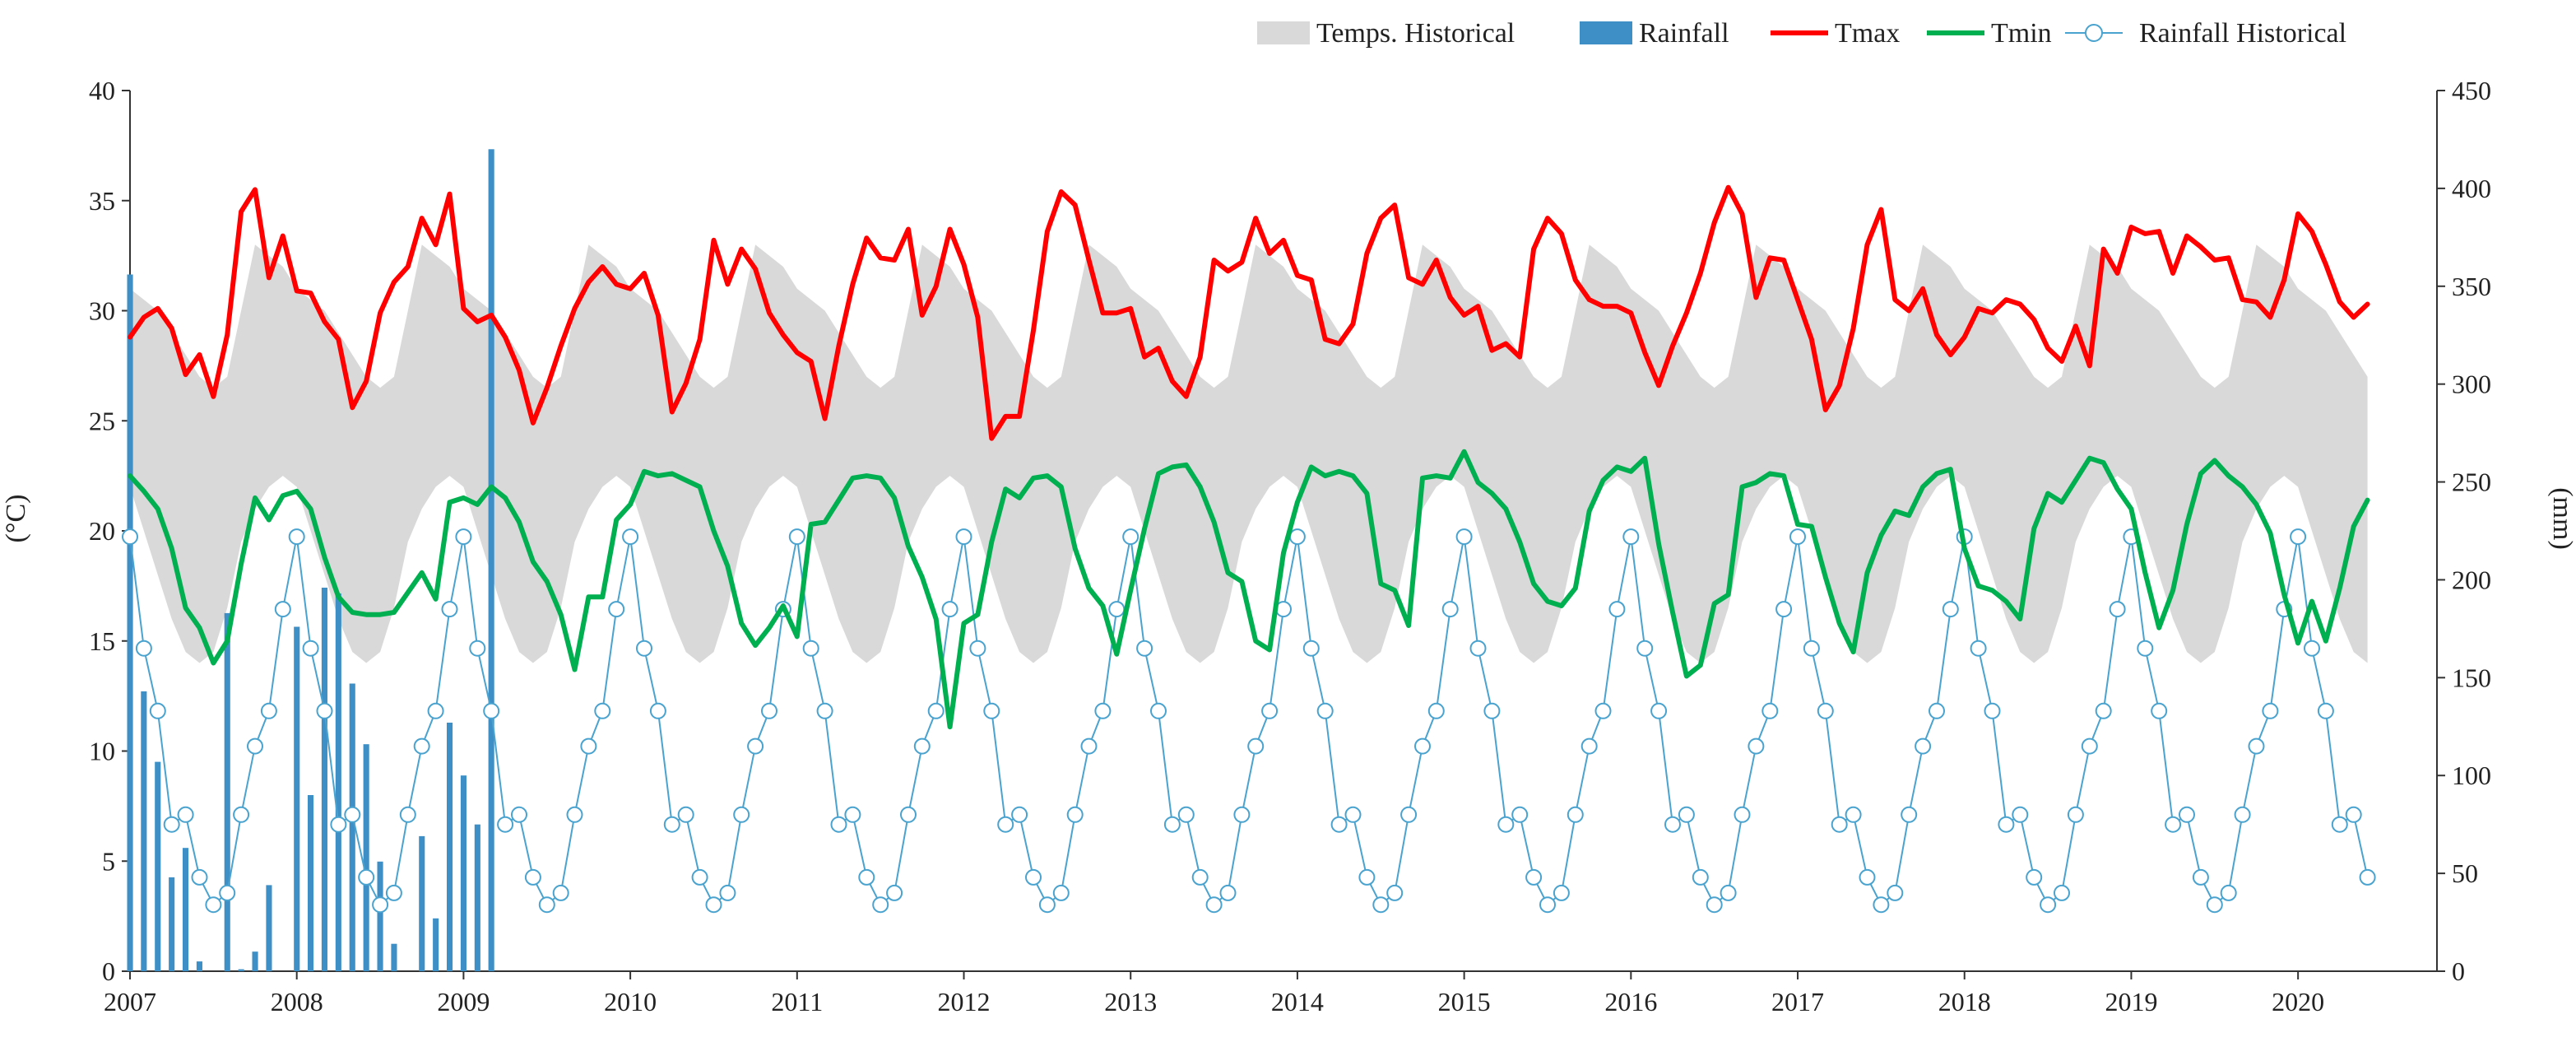  What do you see at coordinates (2465, 873) in the screenshot?
I see `y-right-tick-label: 50` at bounding box center [2465, 873].